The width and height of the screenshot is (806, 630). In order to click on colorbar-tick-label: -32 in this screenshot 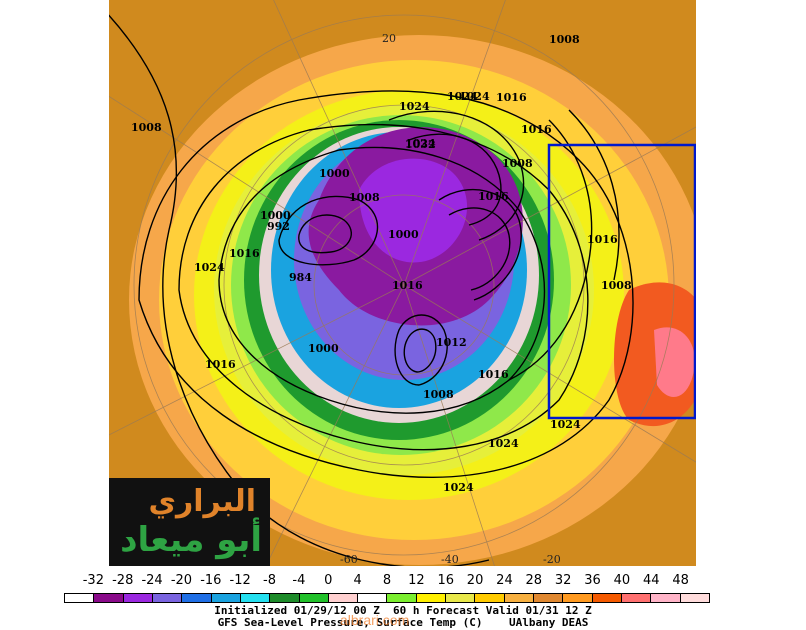, I will do `click(93, 580)`.